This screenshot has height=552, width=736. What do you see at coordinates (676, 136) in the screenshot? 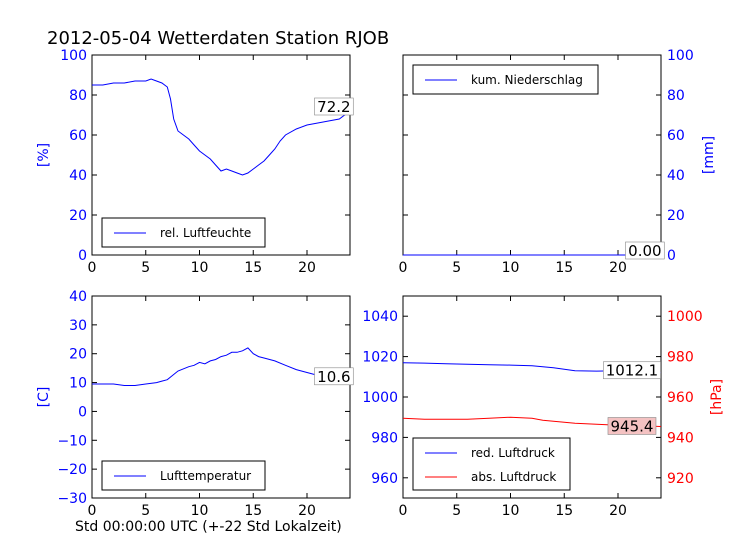
I see `precip-ytick-label: 60` at bounding box center [676, 136].